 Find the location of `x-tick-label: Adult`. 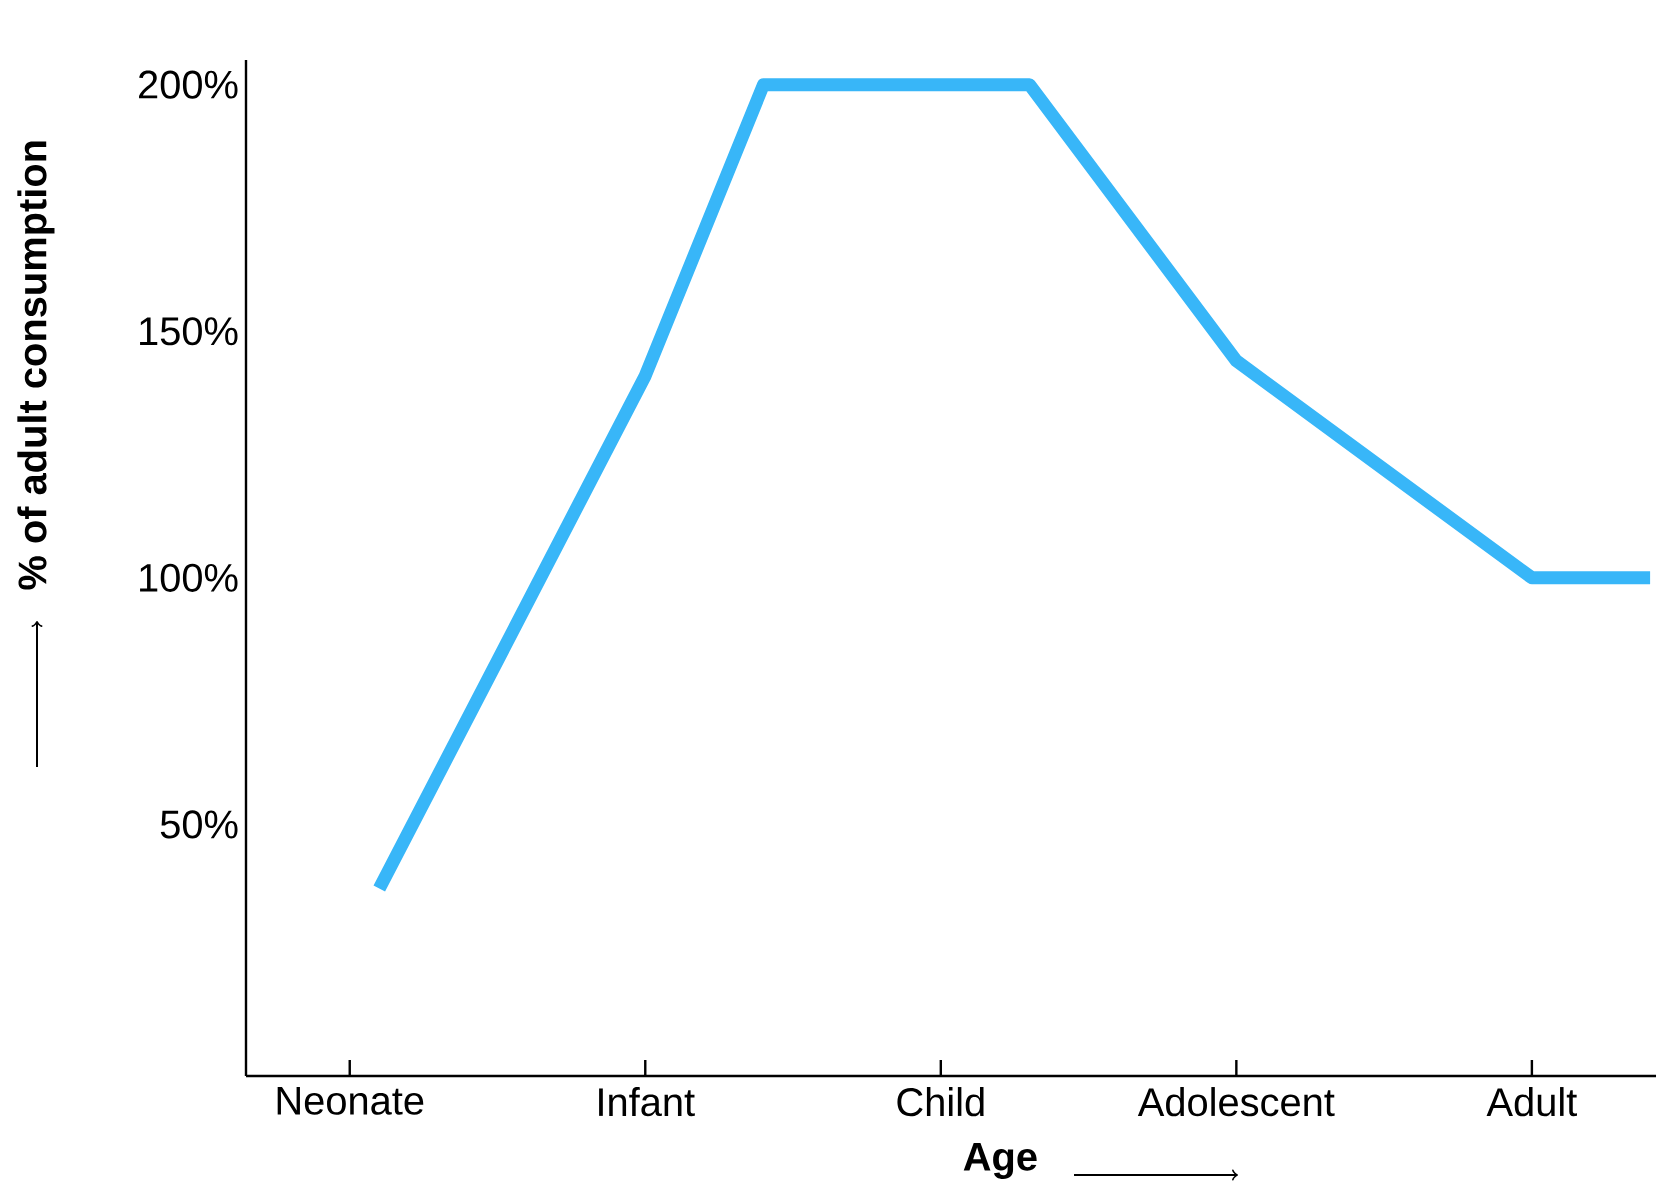

x-tick-label: Adult is located at coordinates (1531, 1102).